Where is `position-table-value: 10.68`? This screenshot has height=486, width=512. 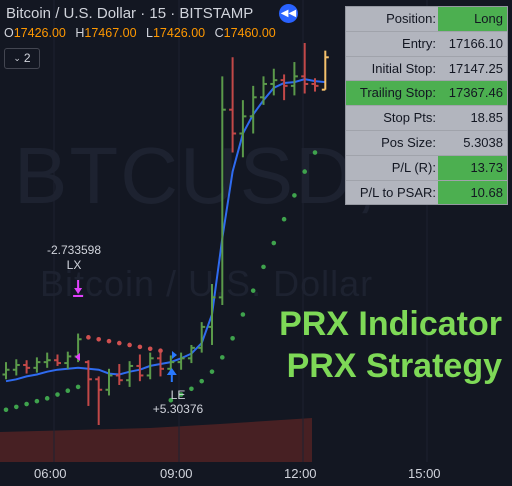
position-table-value: 10.68 is located at coordinates (472, 192).